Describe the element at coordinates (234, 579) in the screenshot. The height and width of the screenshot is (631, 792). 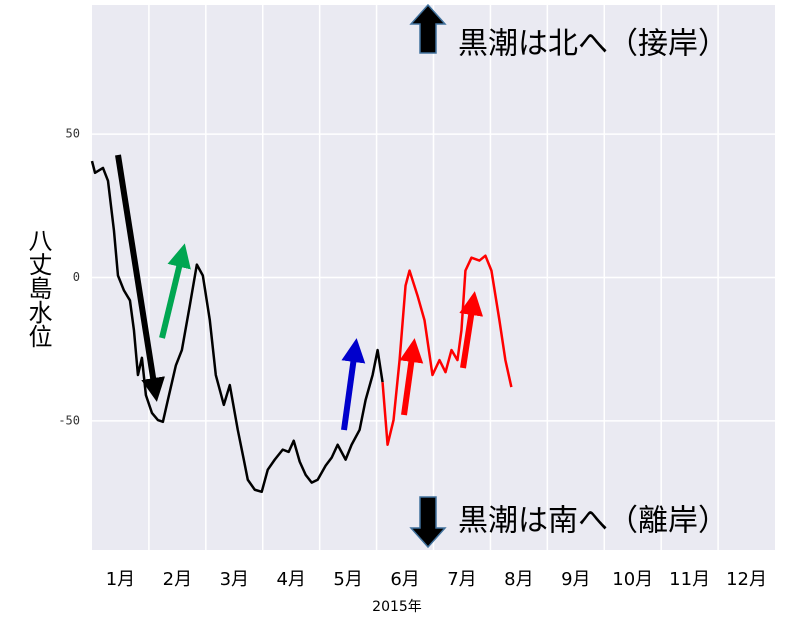
I see `x-tick-label: 3月` at that location.